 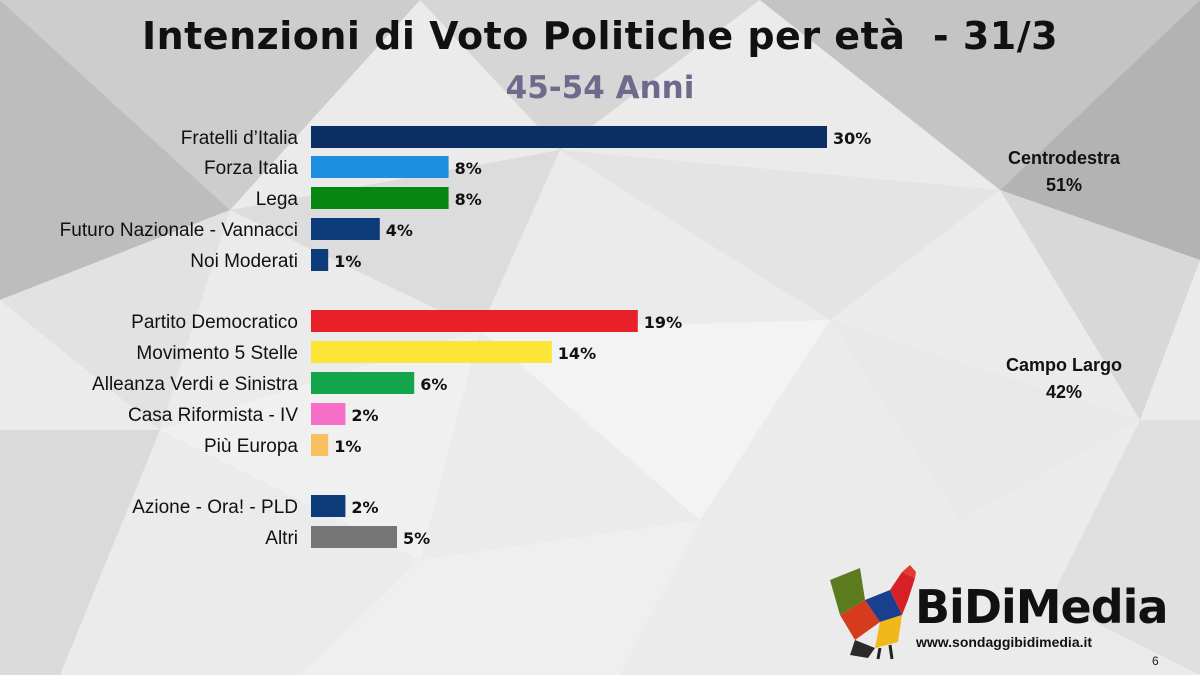 I want to click on category-label: Fratelli d’Italia, so click(x=240, y=138).